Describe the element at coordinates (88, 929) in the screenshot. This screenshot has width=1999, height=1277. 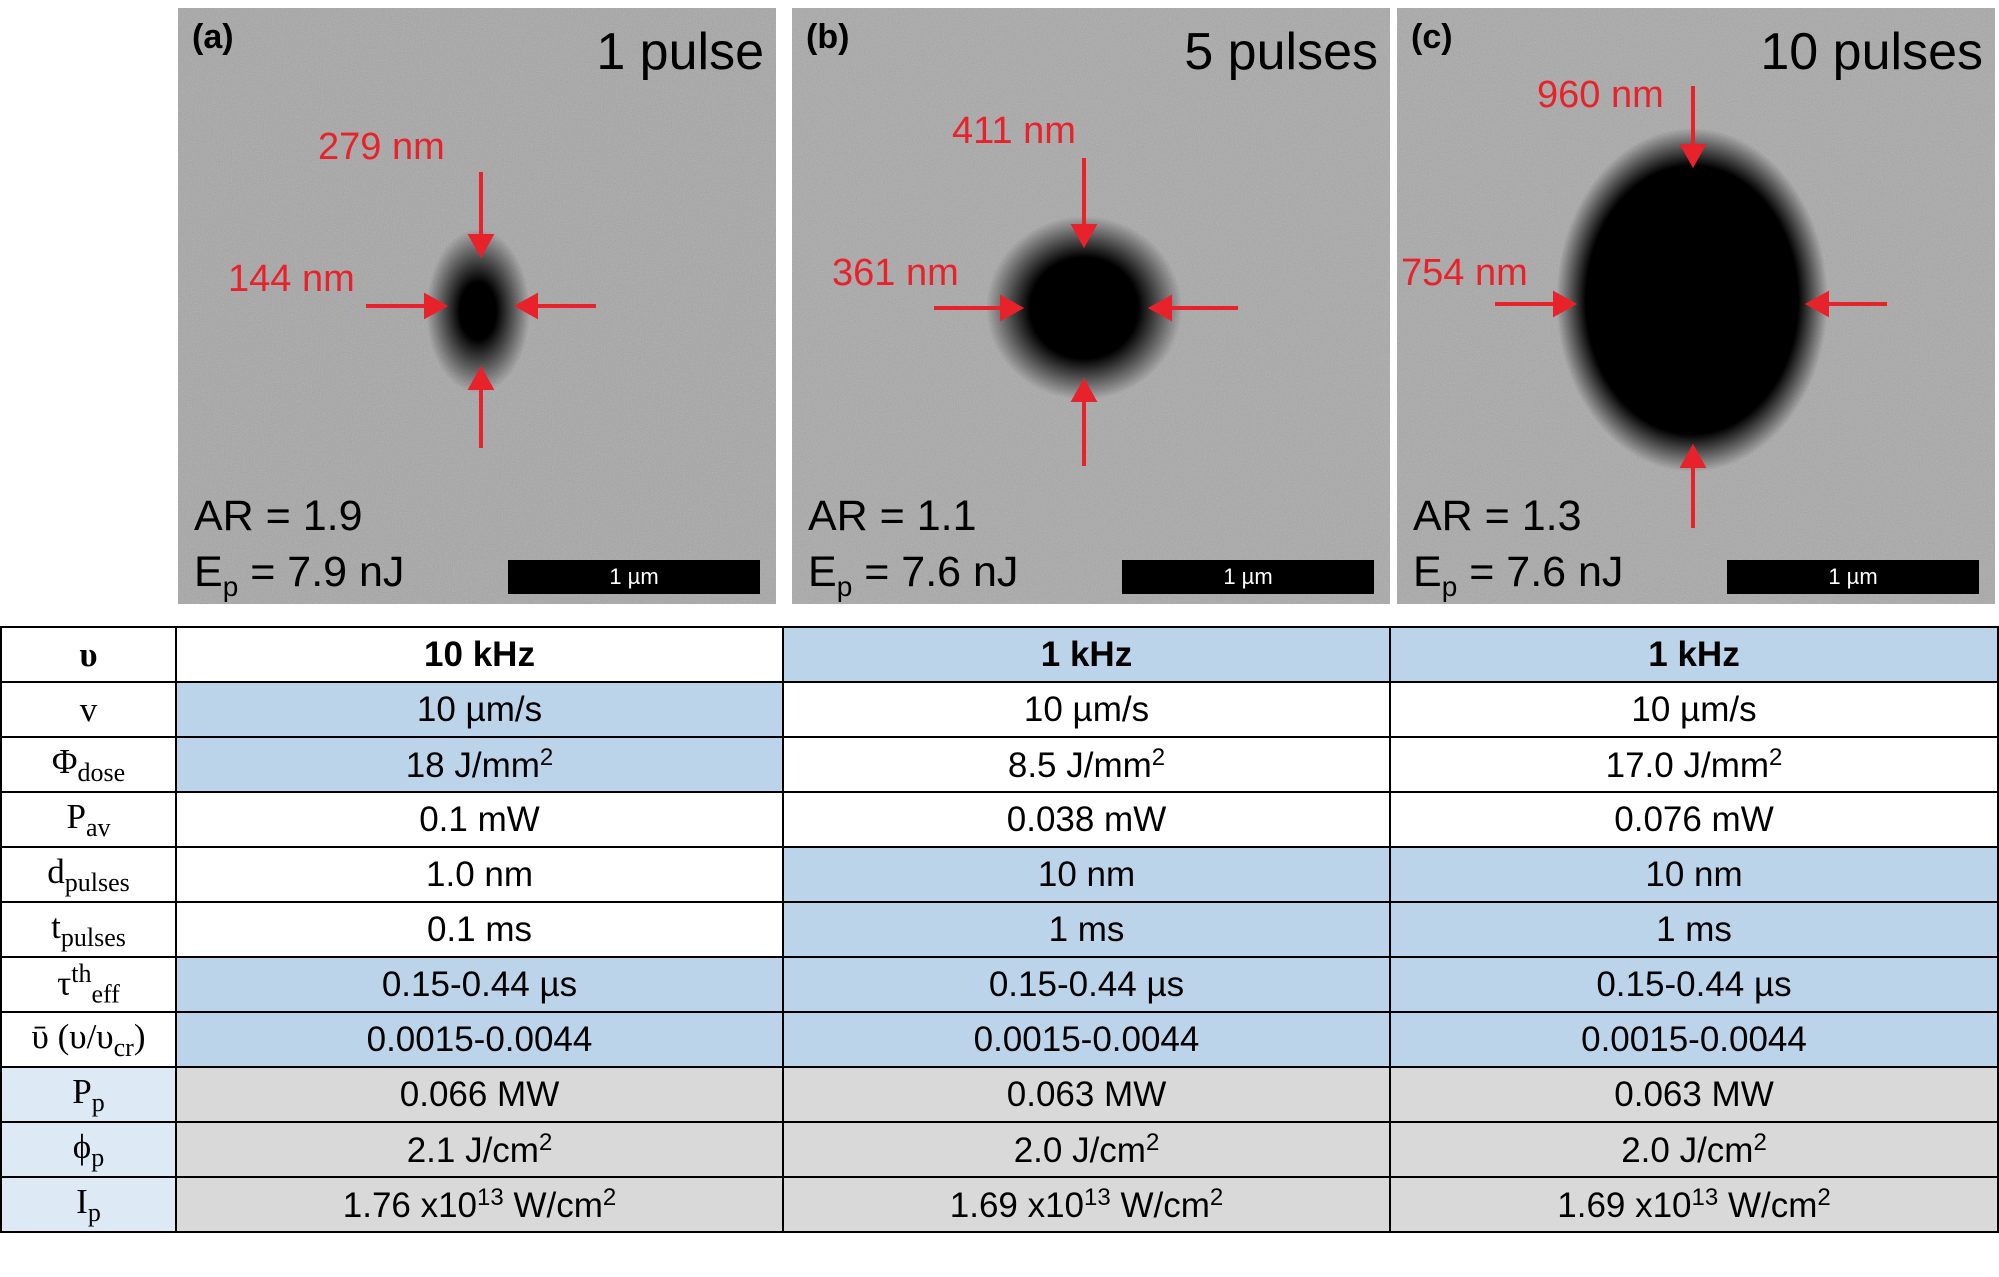
I see `row-label: tpulses` at that location.